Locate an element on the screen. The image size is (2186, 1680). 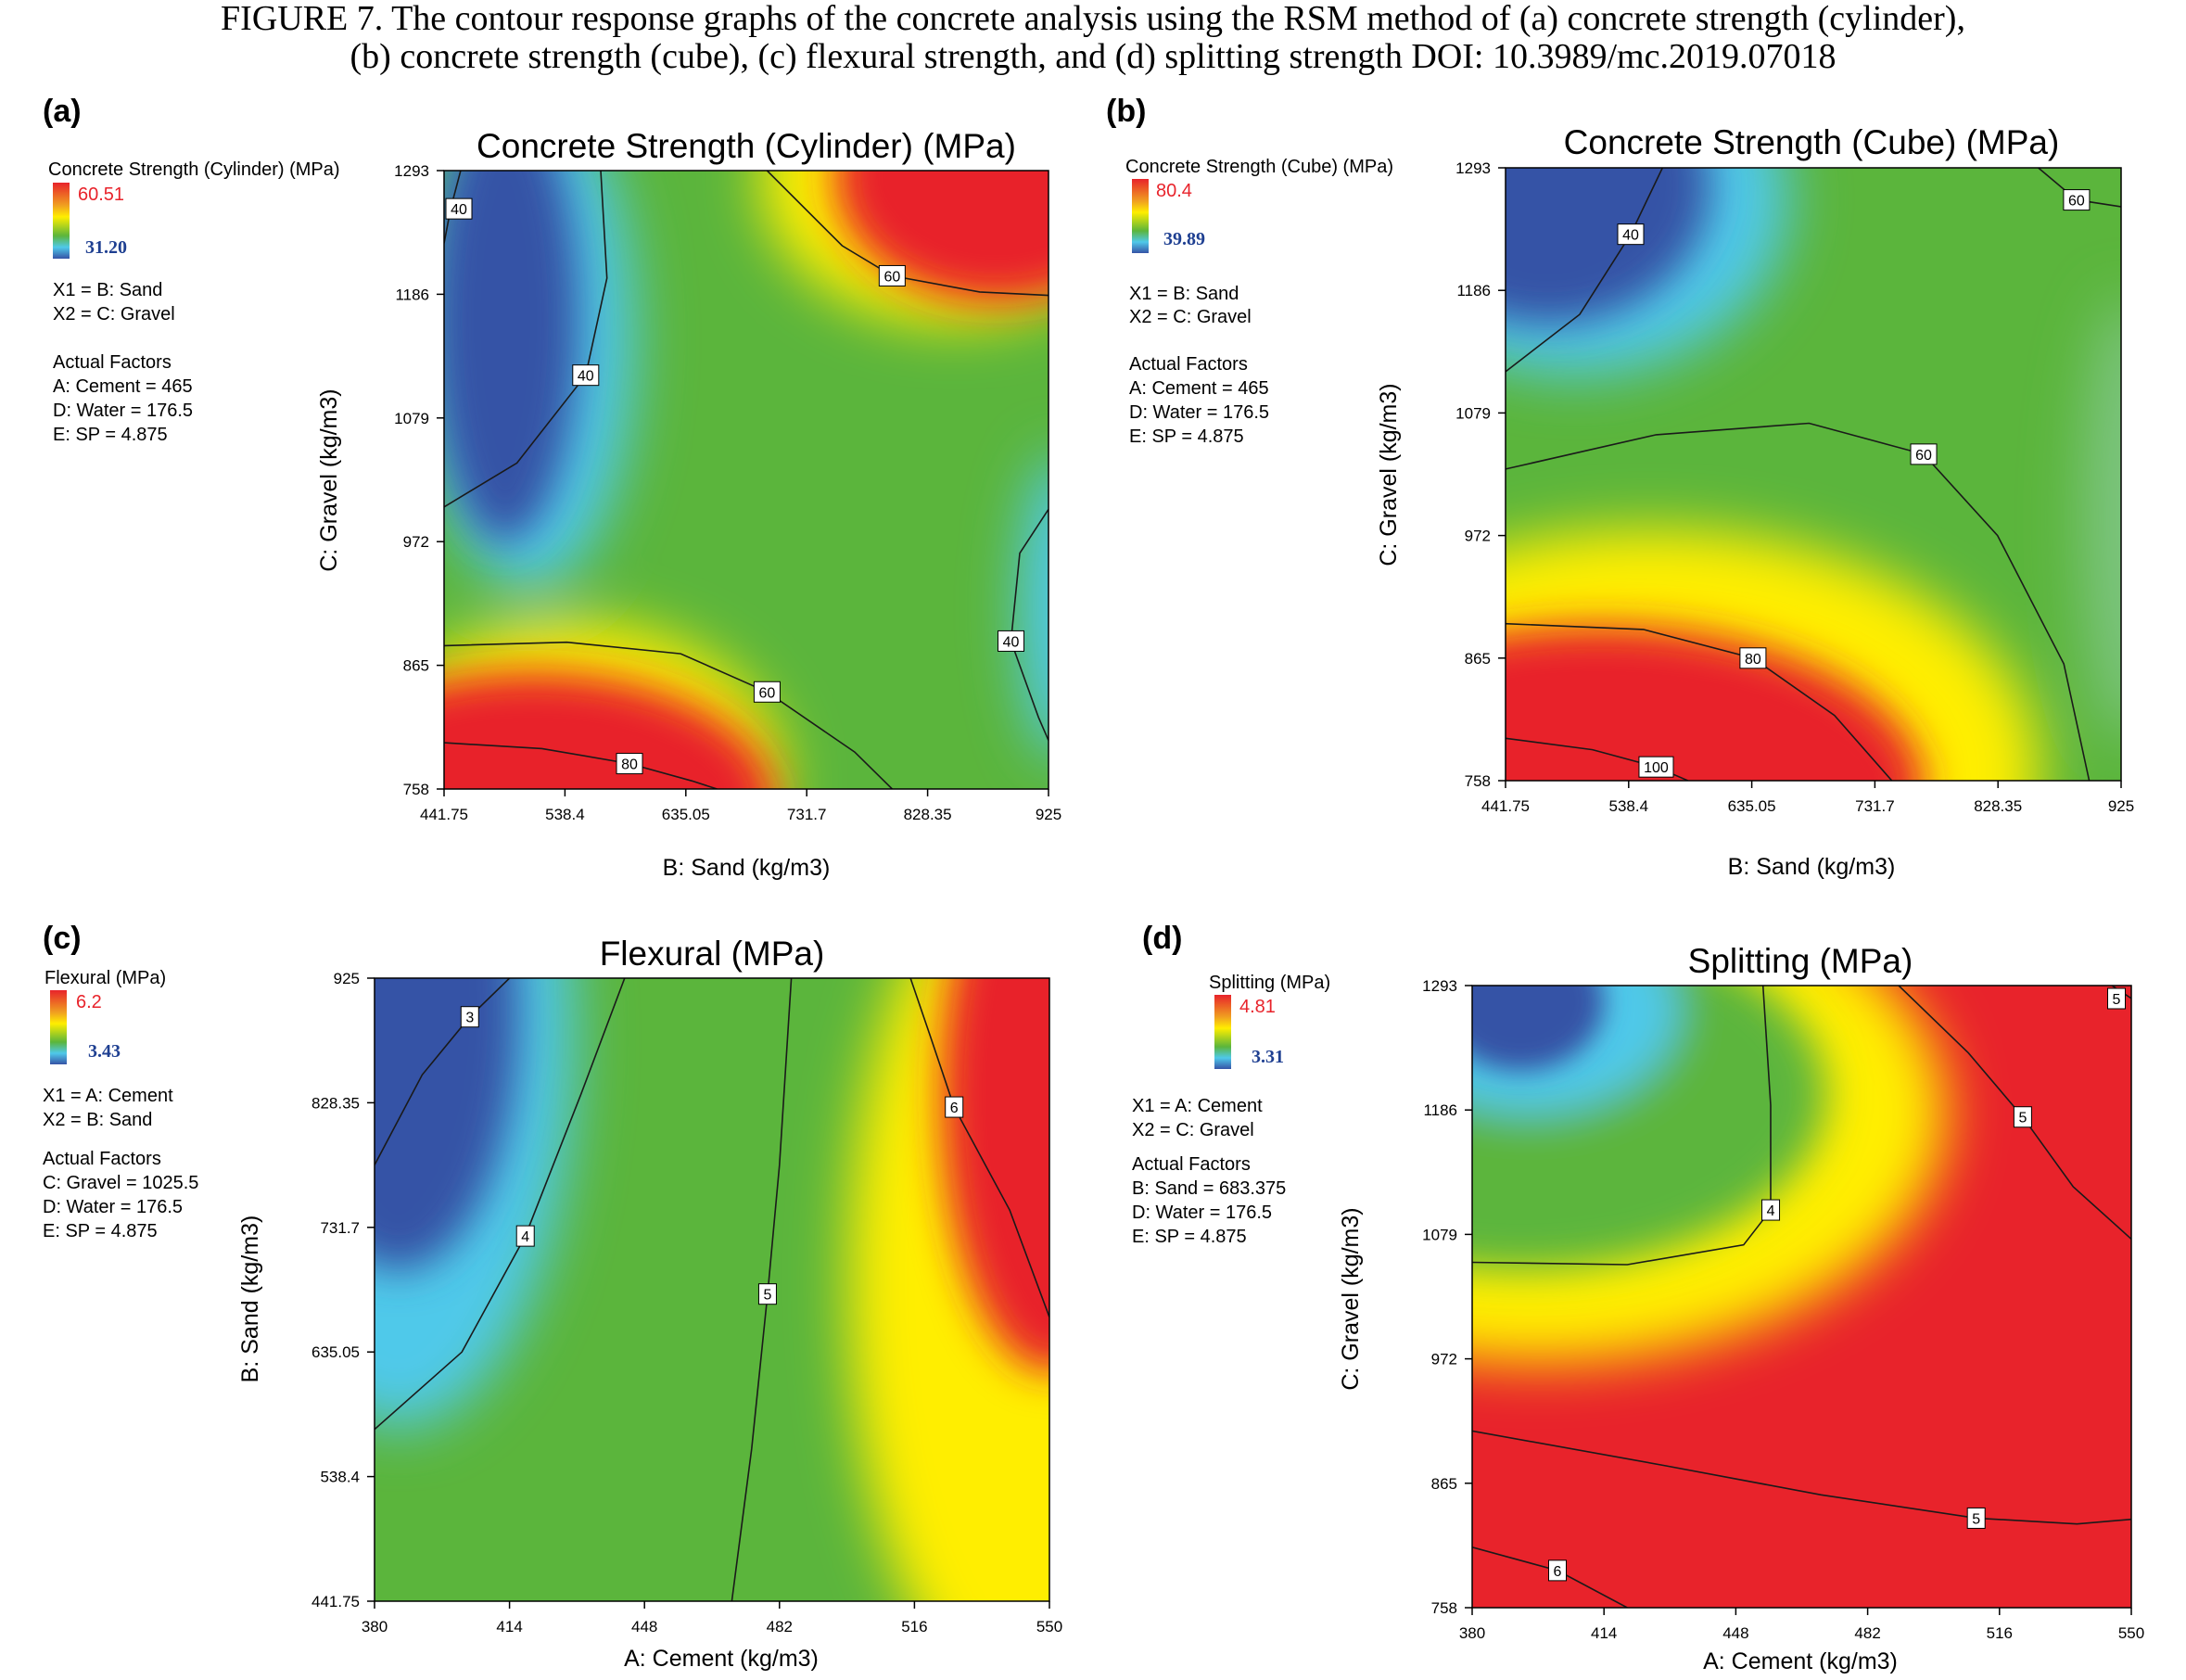
actual-factor-a-1: A: Cement = 465 is located at coordinates (123, 386).